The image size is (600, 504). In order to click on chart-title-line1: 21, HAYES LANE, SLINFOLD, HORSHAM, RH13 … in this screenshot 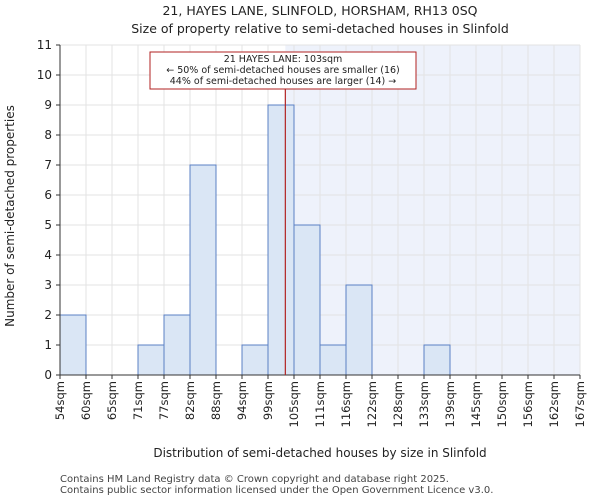, I will do `click(319, 10)`.